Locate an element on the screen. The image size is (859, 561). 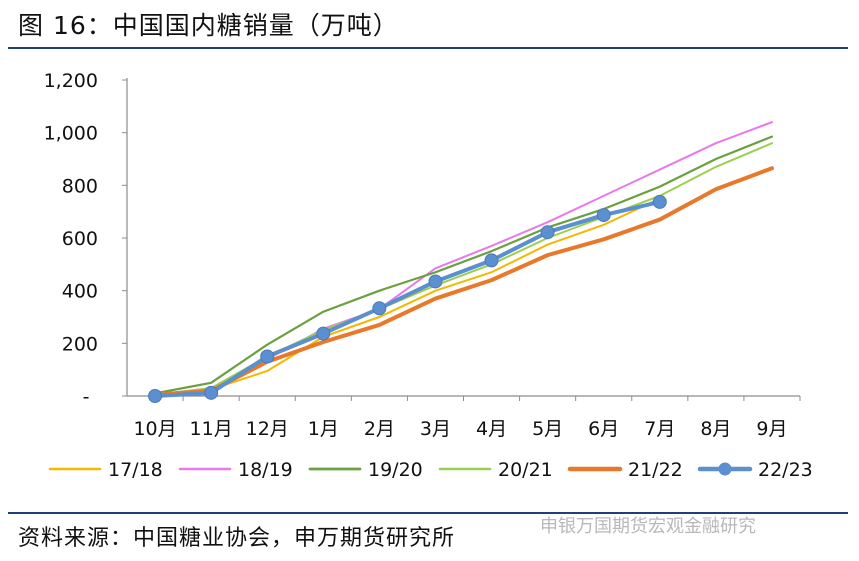
chart-title: 图 16：中国国内糖销量（万吨） is located at coordinates (208, 25).